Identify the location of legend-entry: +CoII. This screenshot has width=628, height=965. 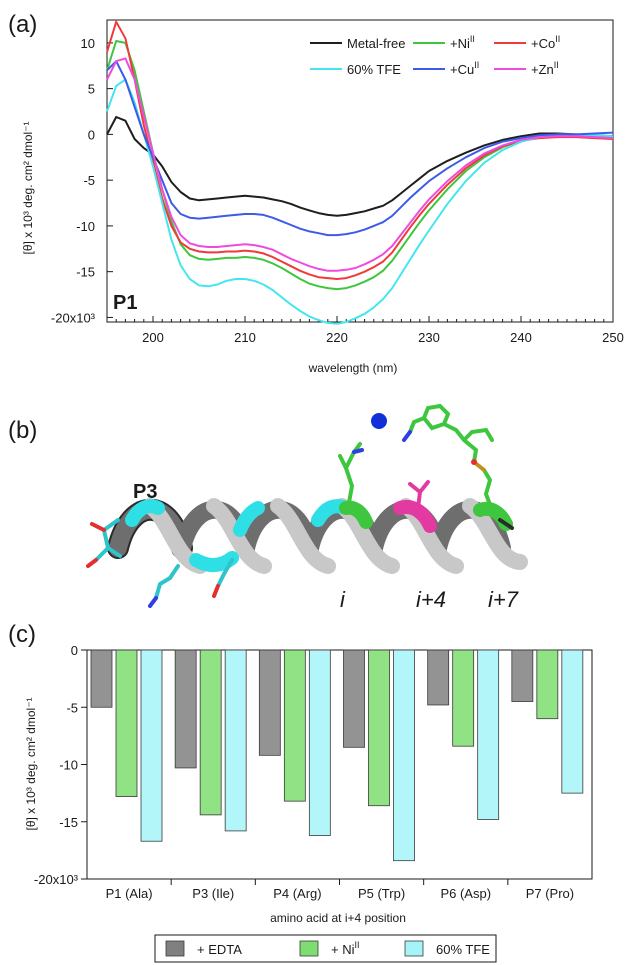
(545, 42).